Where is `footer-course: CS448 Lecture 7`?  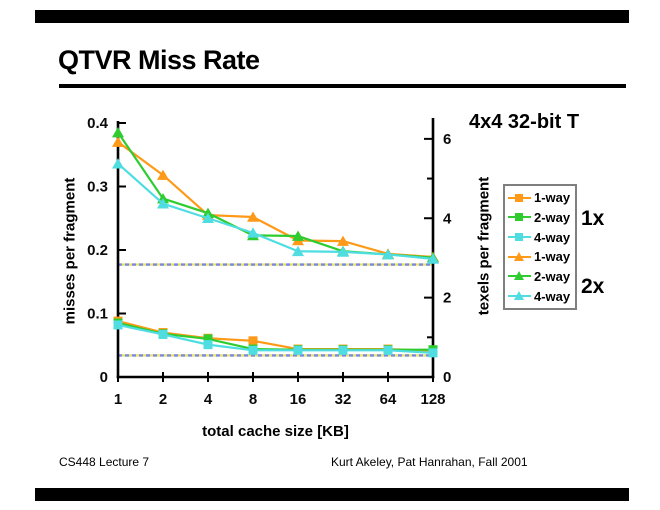
footer-course: CS448 Lecture 7 is located at coordinates (104, 462).